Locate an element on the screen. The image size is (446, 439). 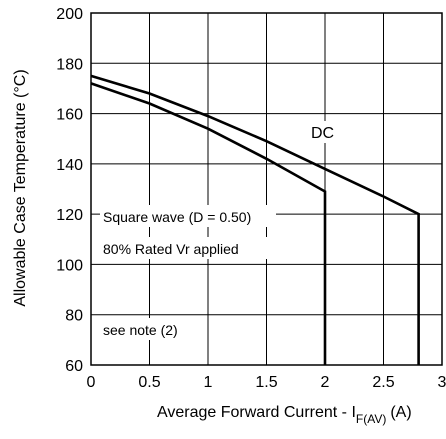
y-axis-label: Allowable Case Temperature (°C) is located at coordinates (20, 187).